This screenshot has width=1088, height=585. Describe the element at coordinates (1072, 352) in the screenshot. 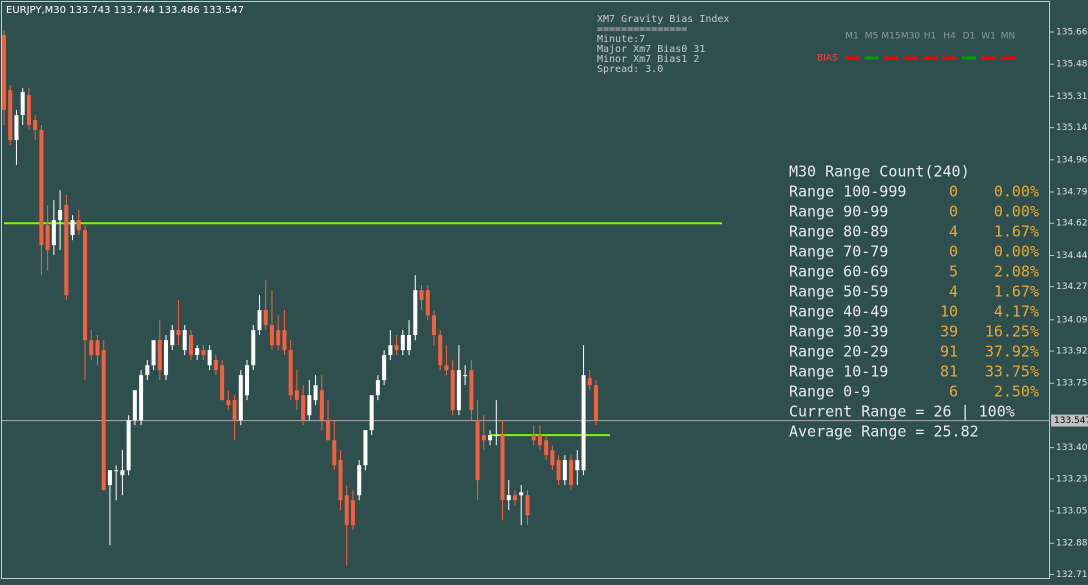

I see `y-tick-label: 133.925` at that location.